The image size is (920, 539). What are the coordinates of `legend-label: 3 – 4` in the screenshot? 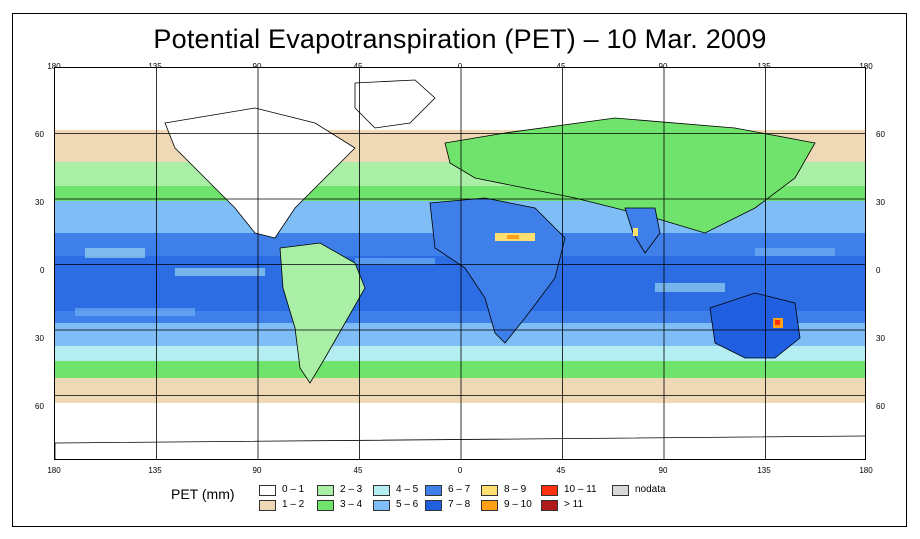 It's located at (351, 504).